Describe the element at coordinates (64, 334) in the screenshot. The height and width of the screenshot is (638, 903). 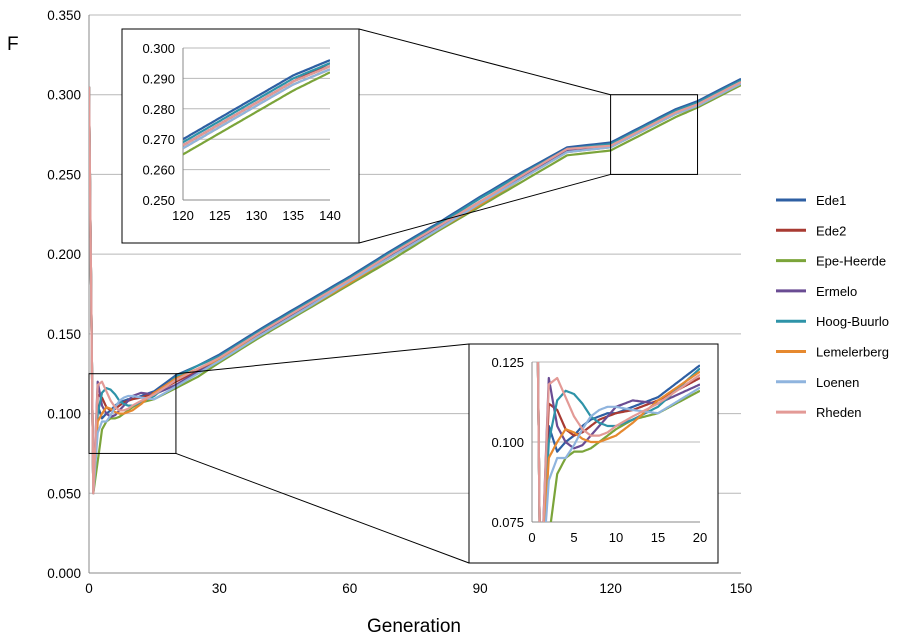
I see `main-y-tick-label: 0.150` at that location.